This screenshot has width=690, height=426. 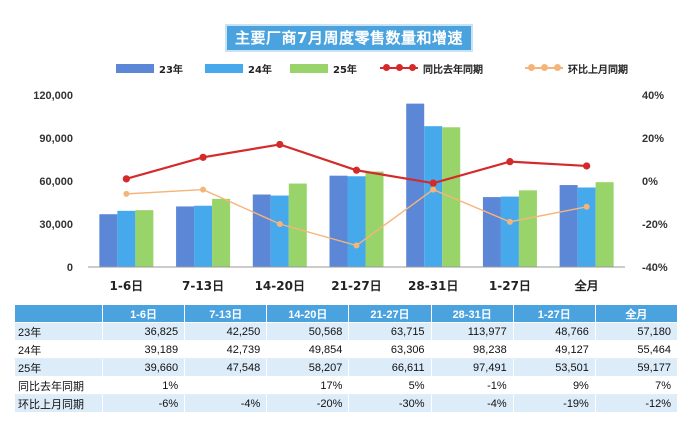 What do you see at coordinates (58, 367) in the screenshot?
I see `row-label: 25年` at bounding box center [58, 367].